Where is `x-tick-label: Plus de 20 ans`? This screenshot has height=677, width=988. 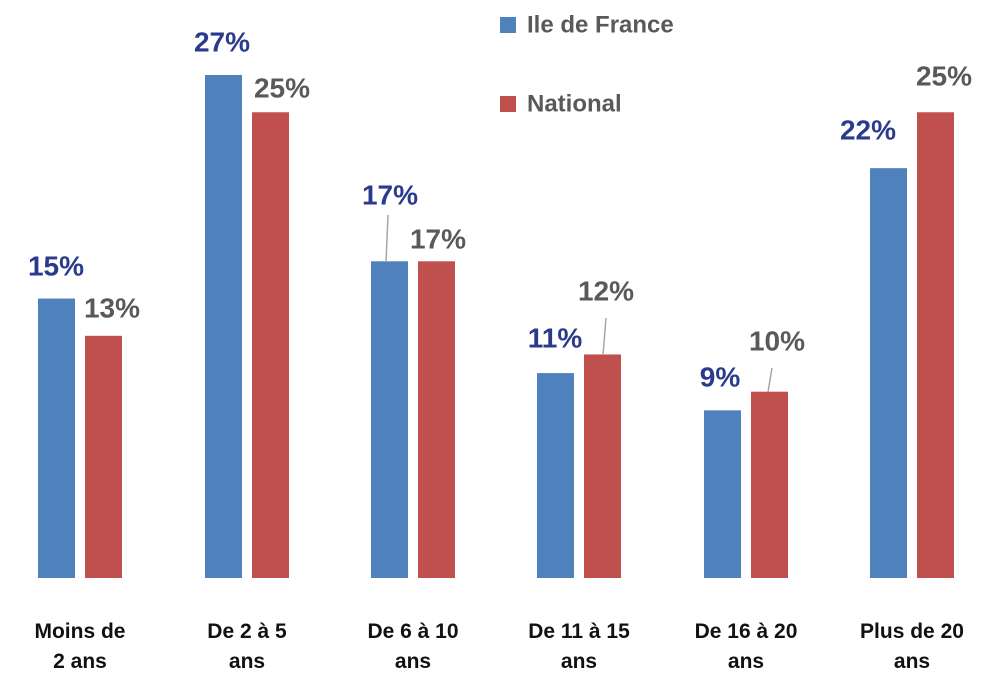
x-tick-label: Plus de 20 ans is located at coordinates (912, 646).